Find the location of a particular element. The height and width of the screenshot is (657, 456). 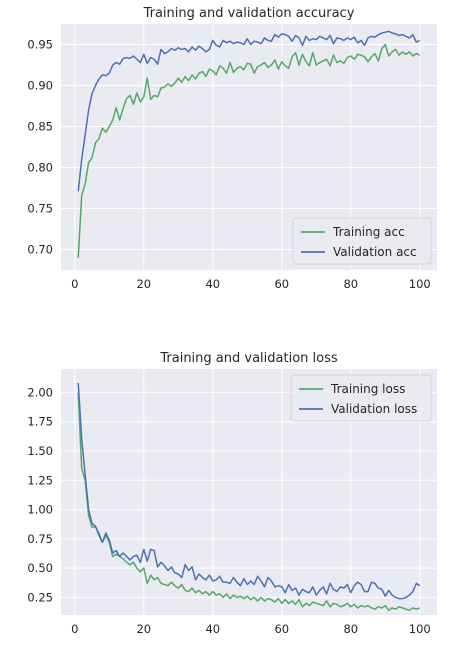

accuracy-y-tick-label: 0.80 is located at coordinates (40, 168).